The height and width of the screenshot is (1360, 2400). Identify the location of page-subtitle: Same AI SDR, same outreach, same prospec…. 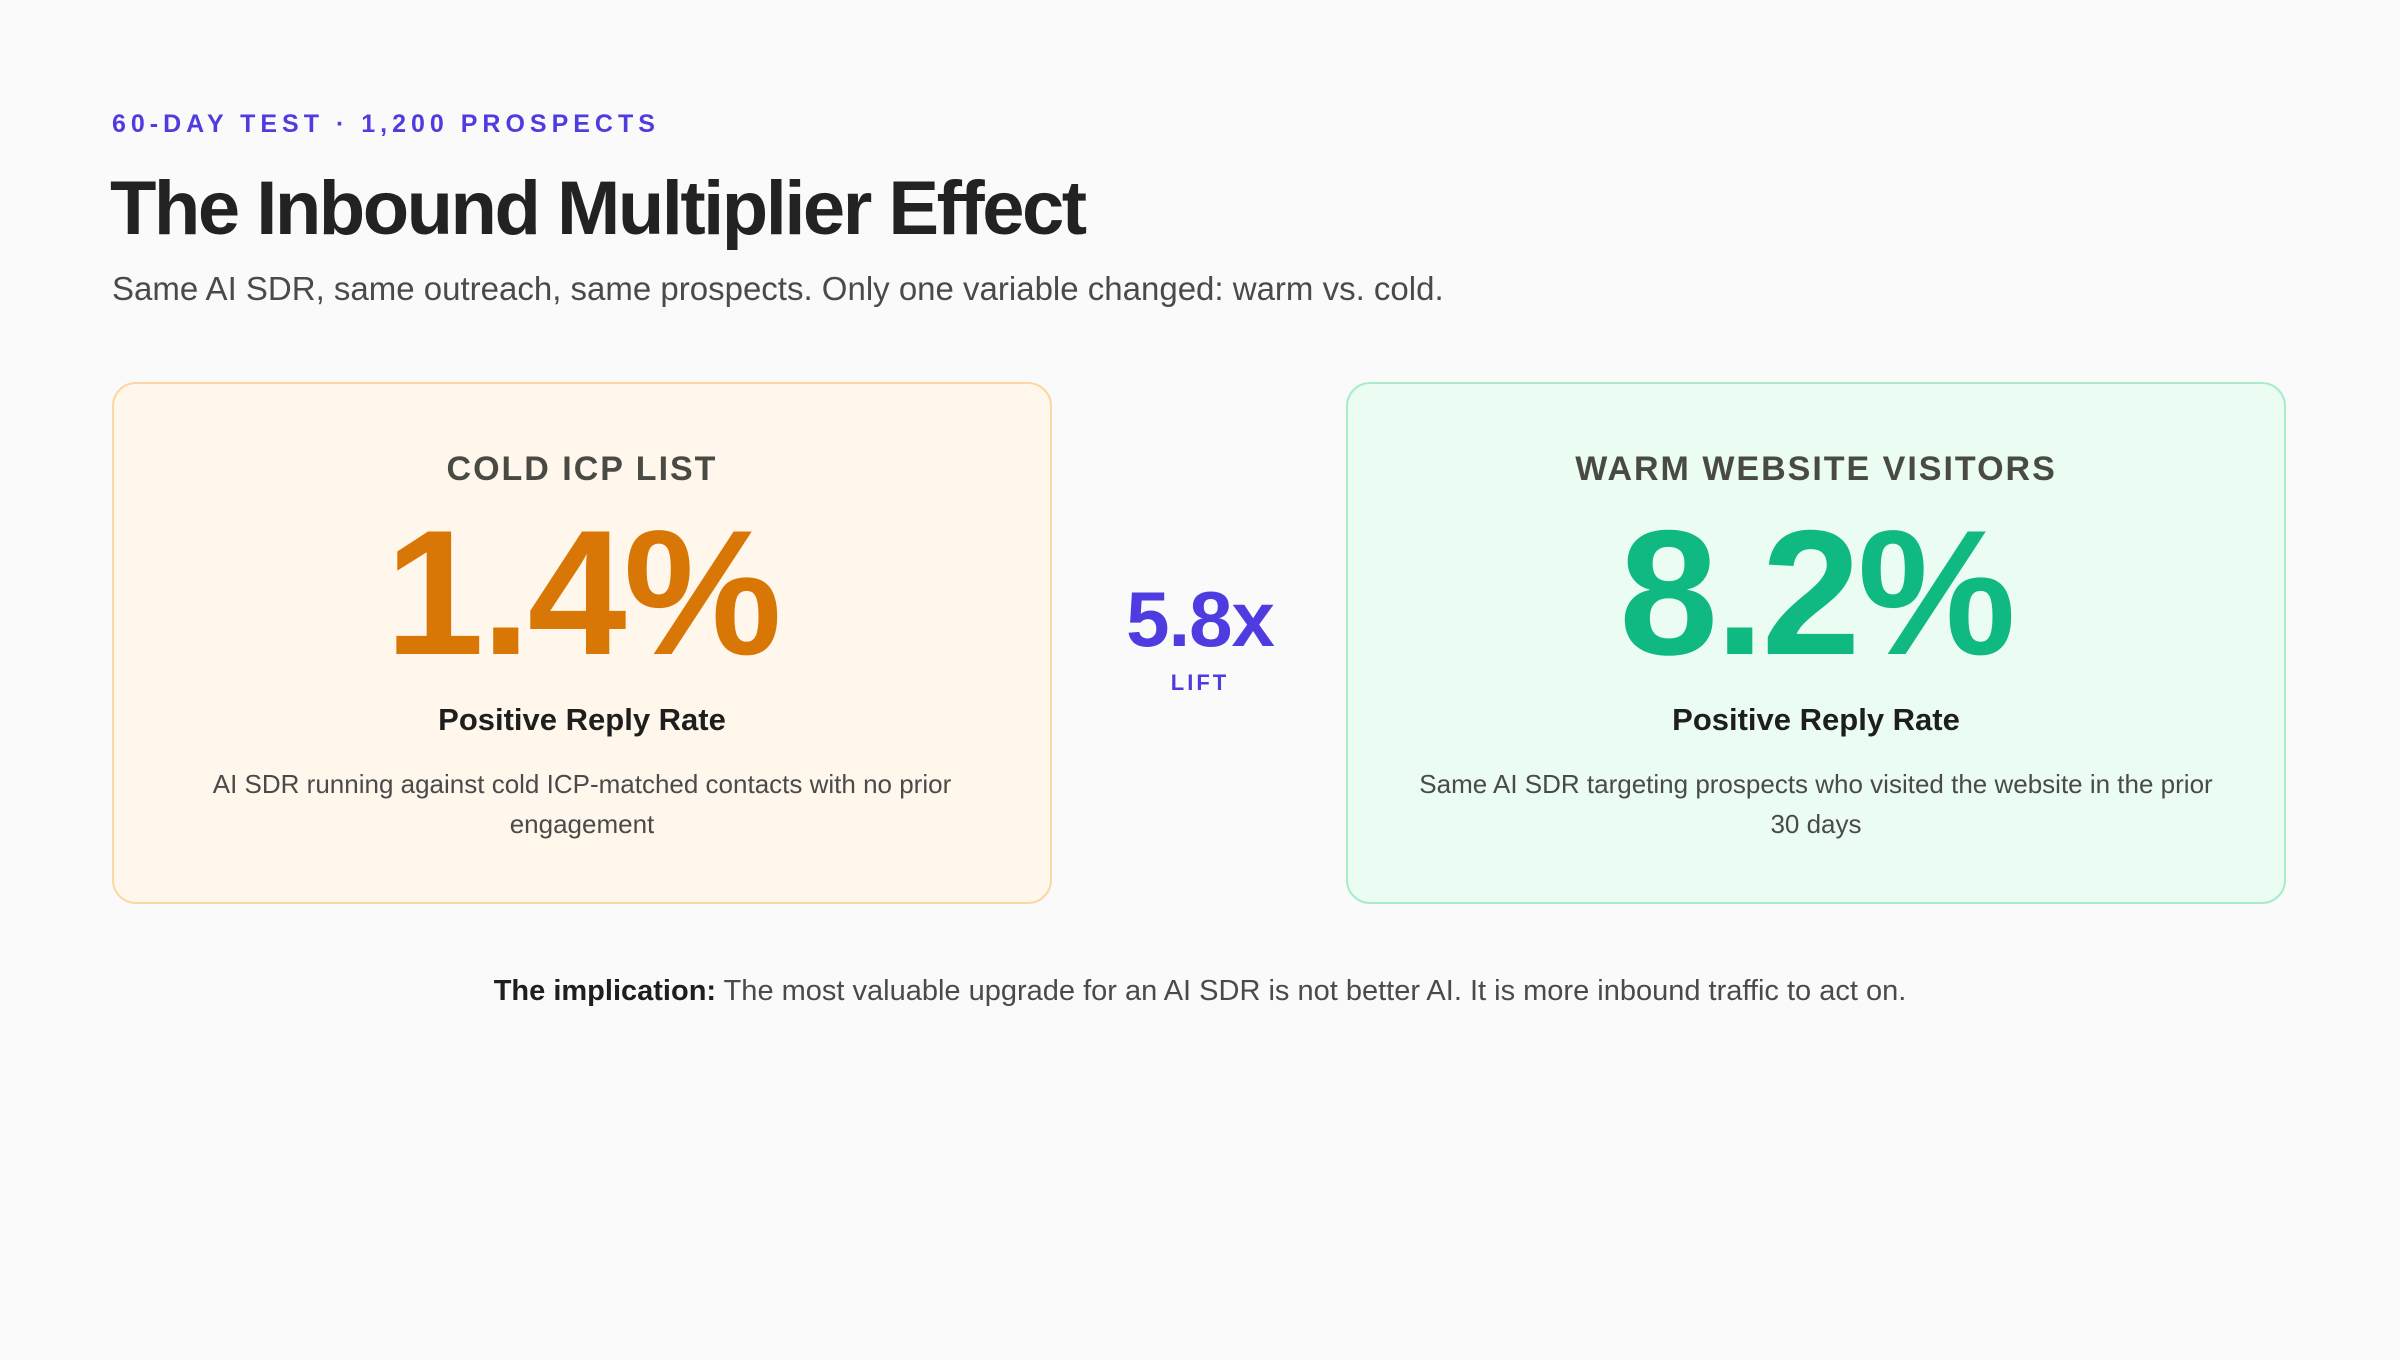
(778, 288).